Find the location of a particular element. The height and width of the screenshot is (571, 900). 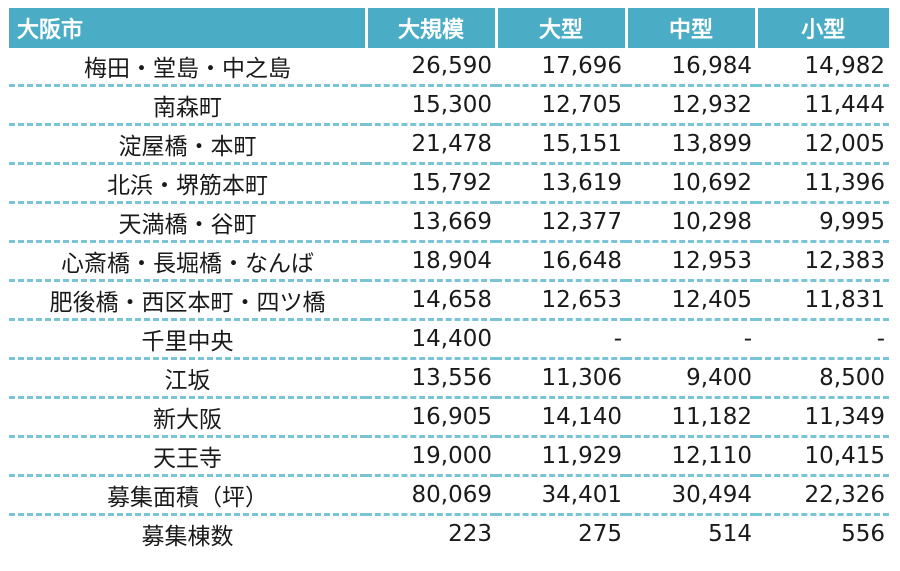

cell-large-scale: 26,590 is located at coordinates (431, 67).